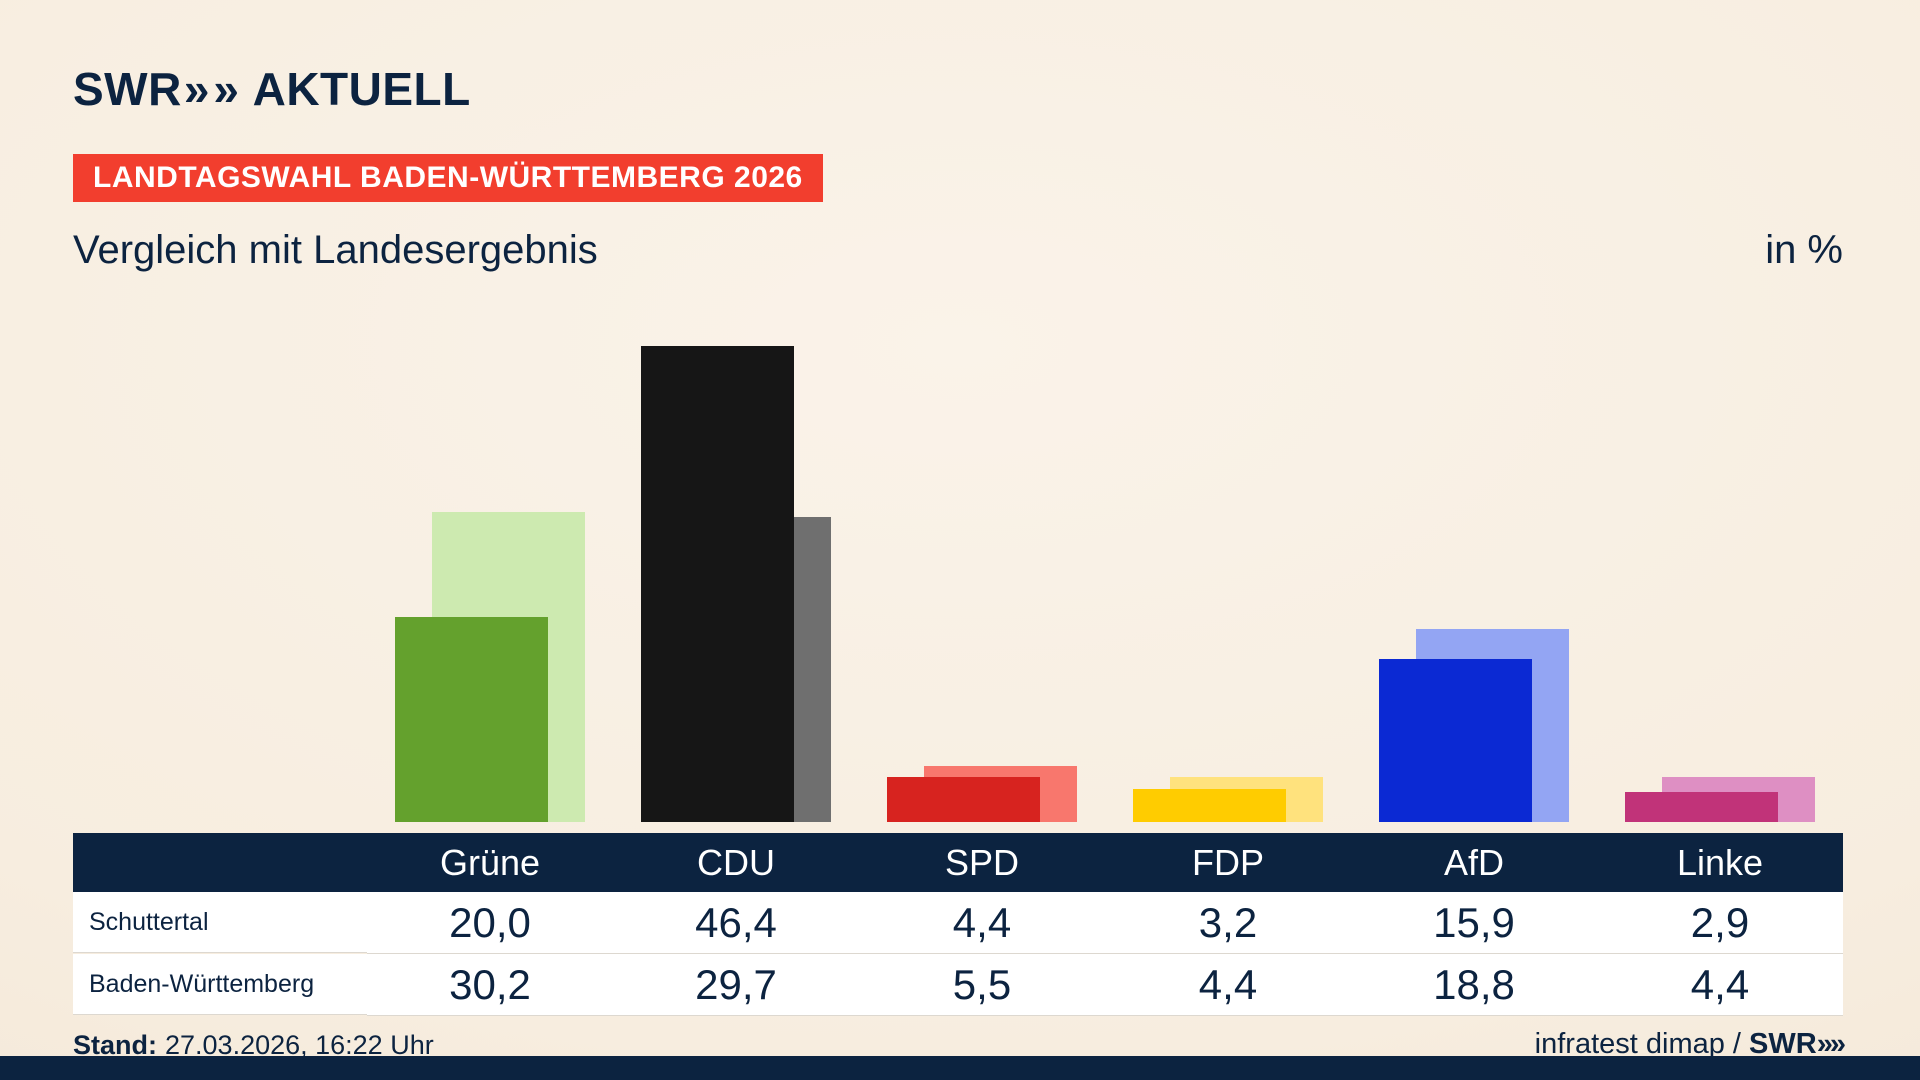 The height and width of the screenshot is (1080, 1920). I want to click on bar-schuttertal-afd, so click(1455, 740).